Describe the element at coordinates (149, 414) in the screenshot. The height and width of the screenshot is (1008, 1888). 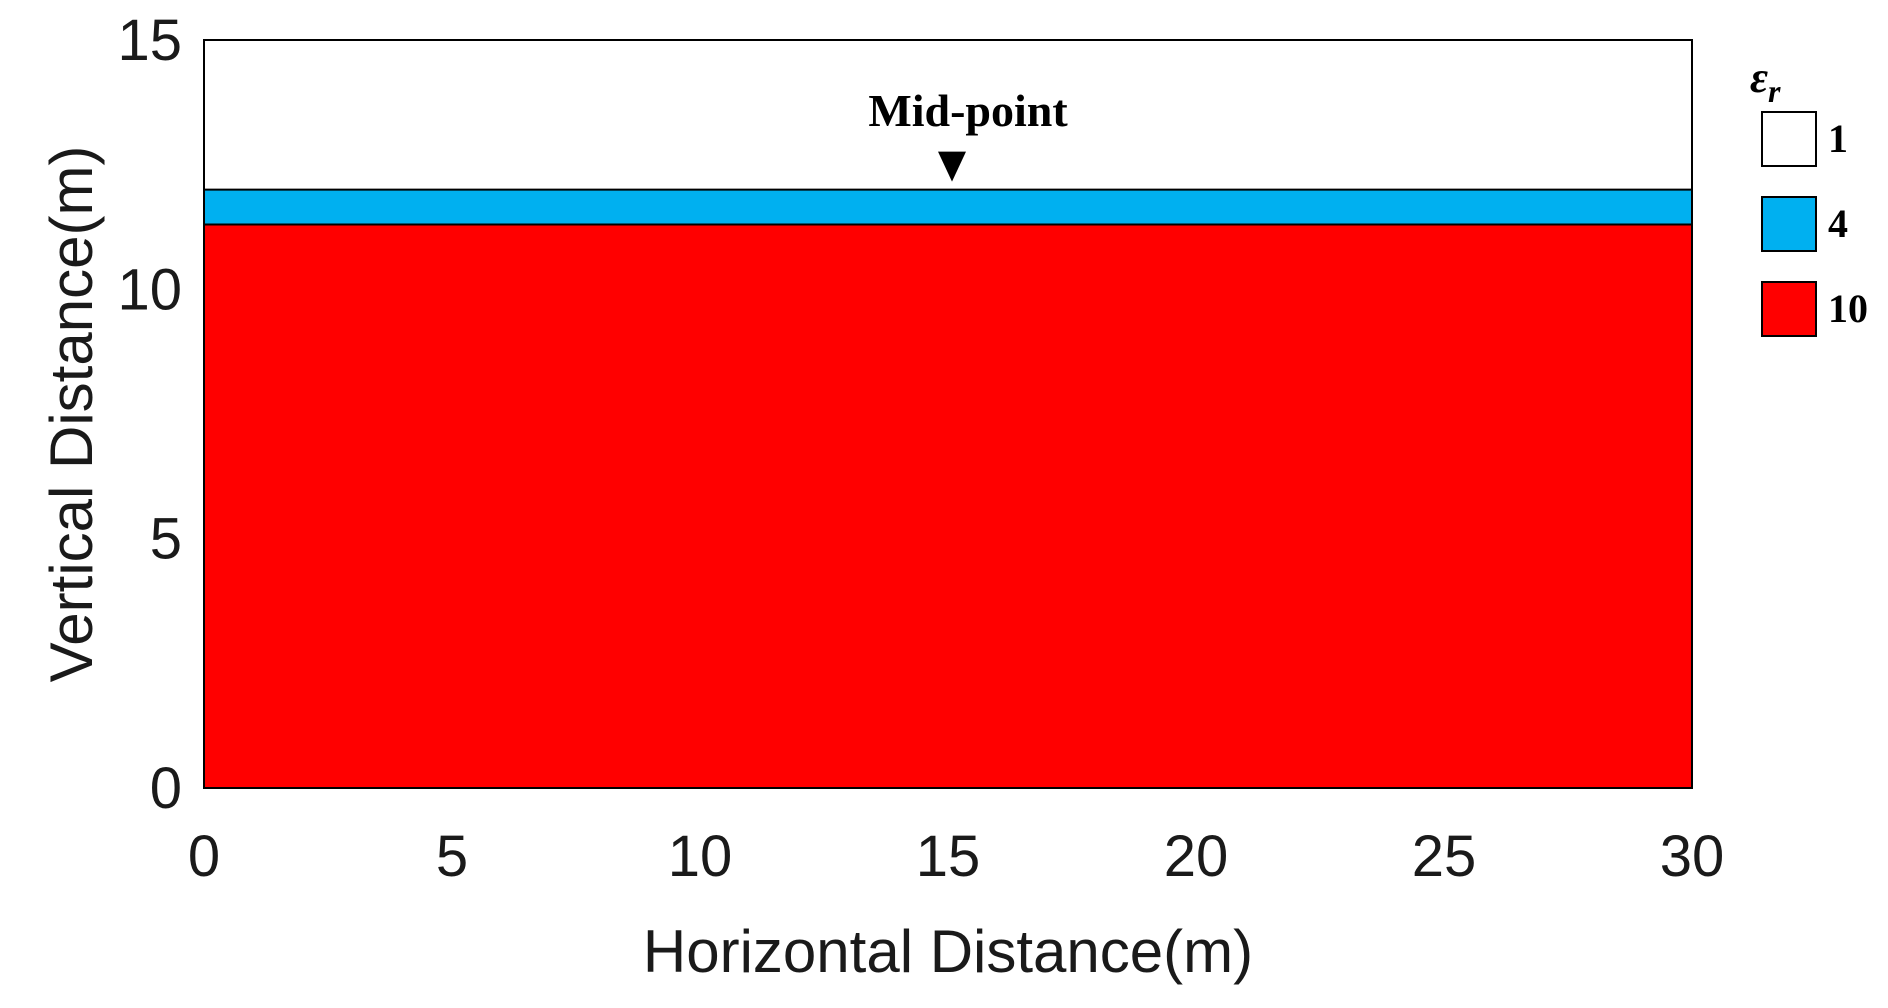
I see `y-axis: 0 5 10 15` at that location.